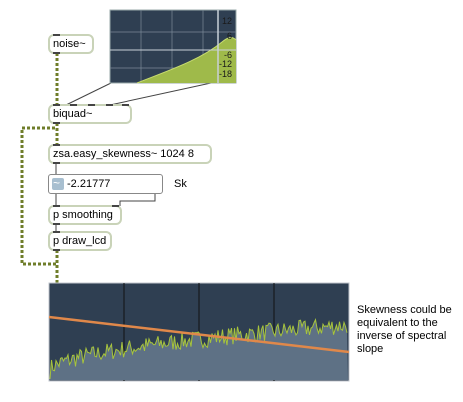 The width and height of the screenshot is (463, 402). Describe the element at coordinates (180, 184) in the screenshot. I see `sk-label: Sk` at that location.